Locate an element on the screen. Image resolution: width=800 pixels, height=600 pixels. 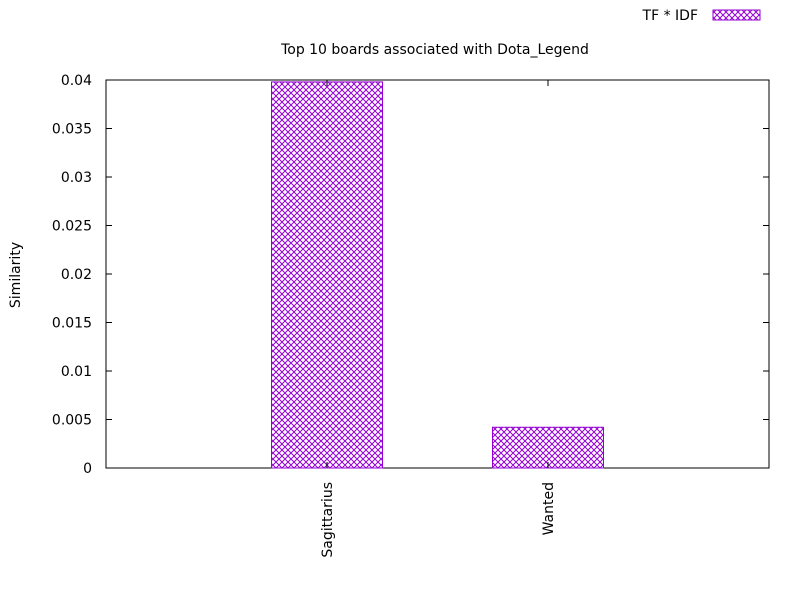
y-tick-label: 0.025 is located at coordinates (72, 227).